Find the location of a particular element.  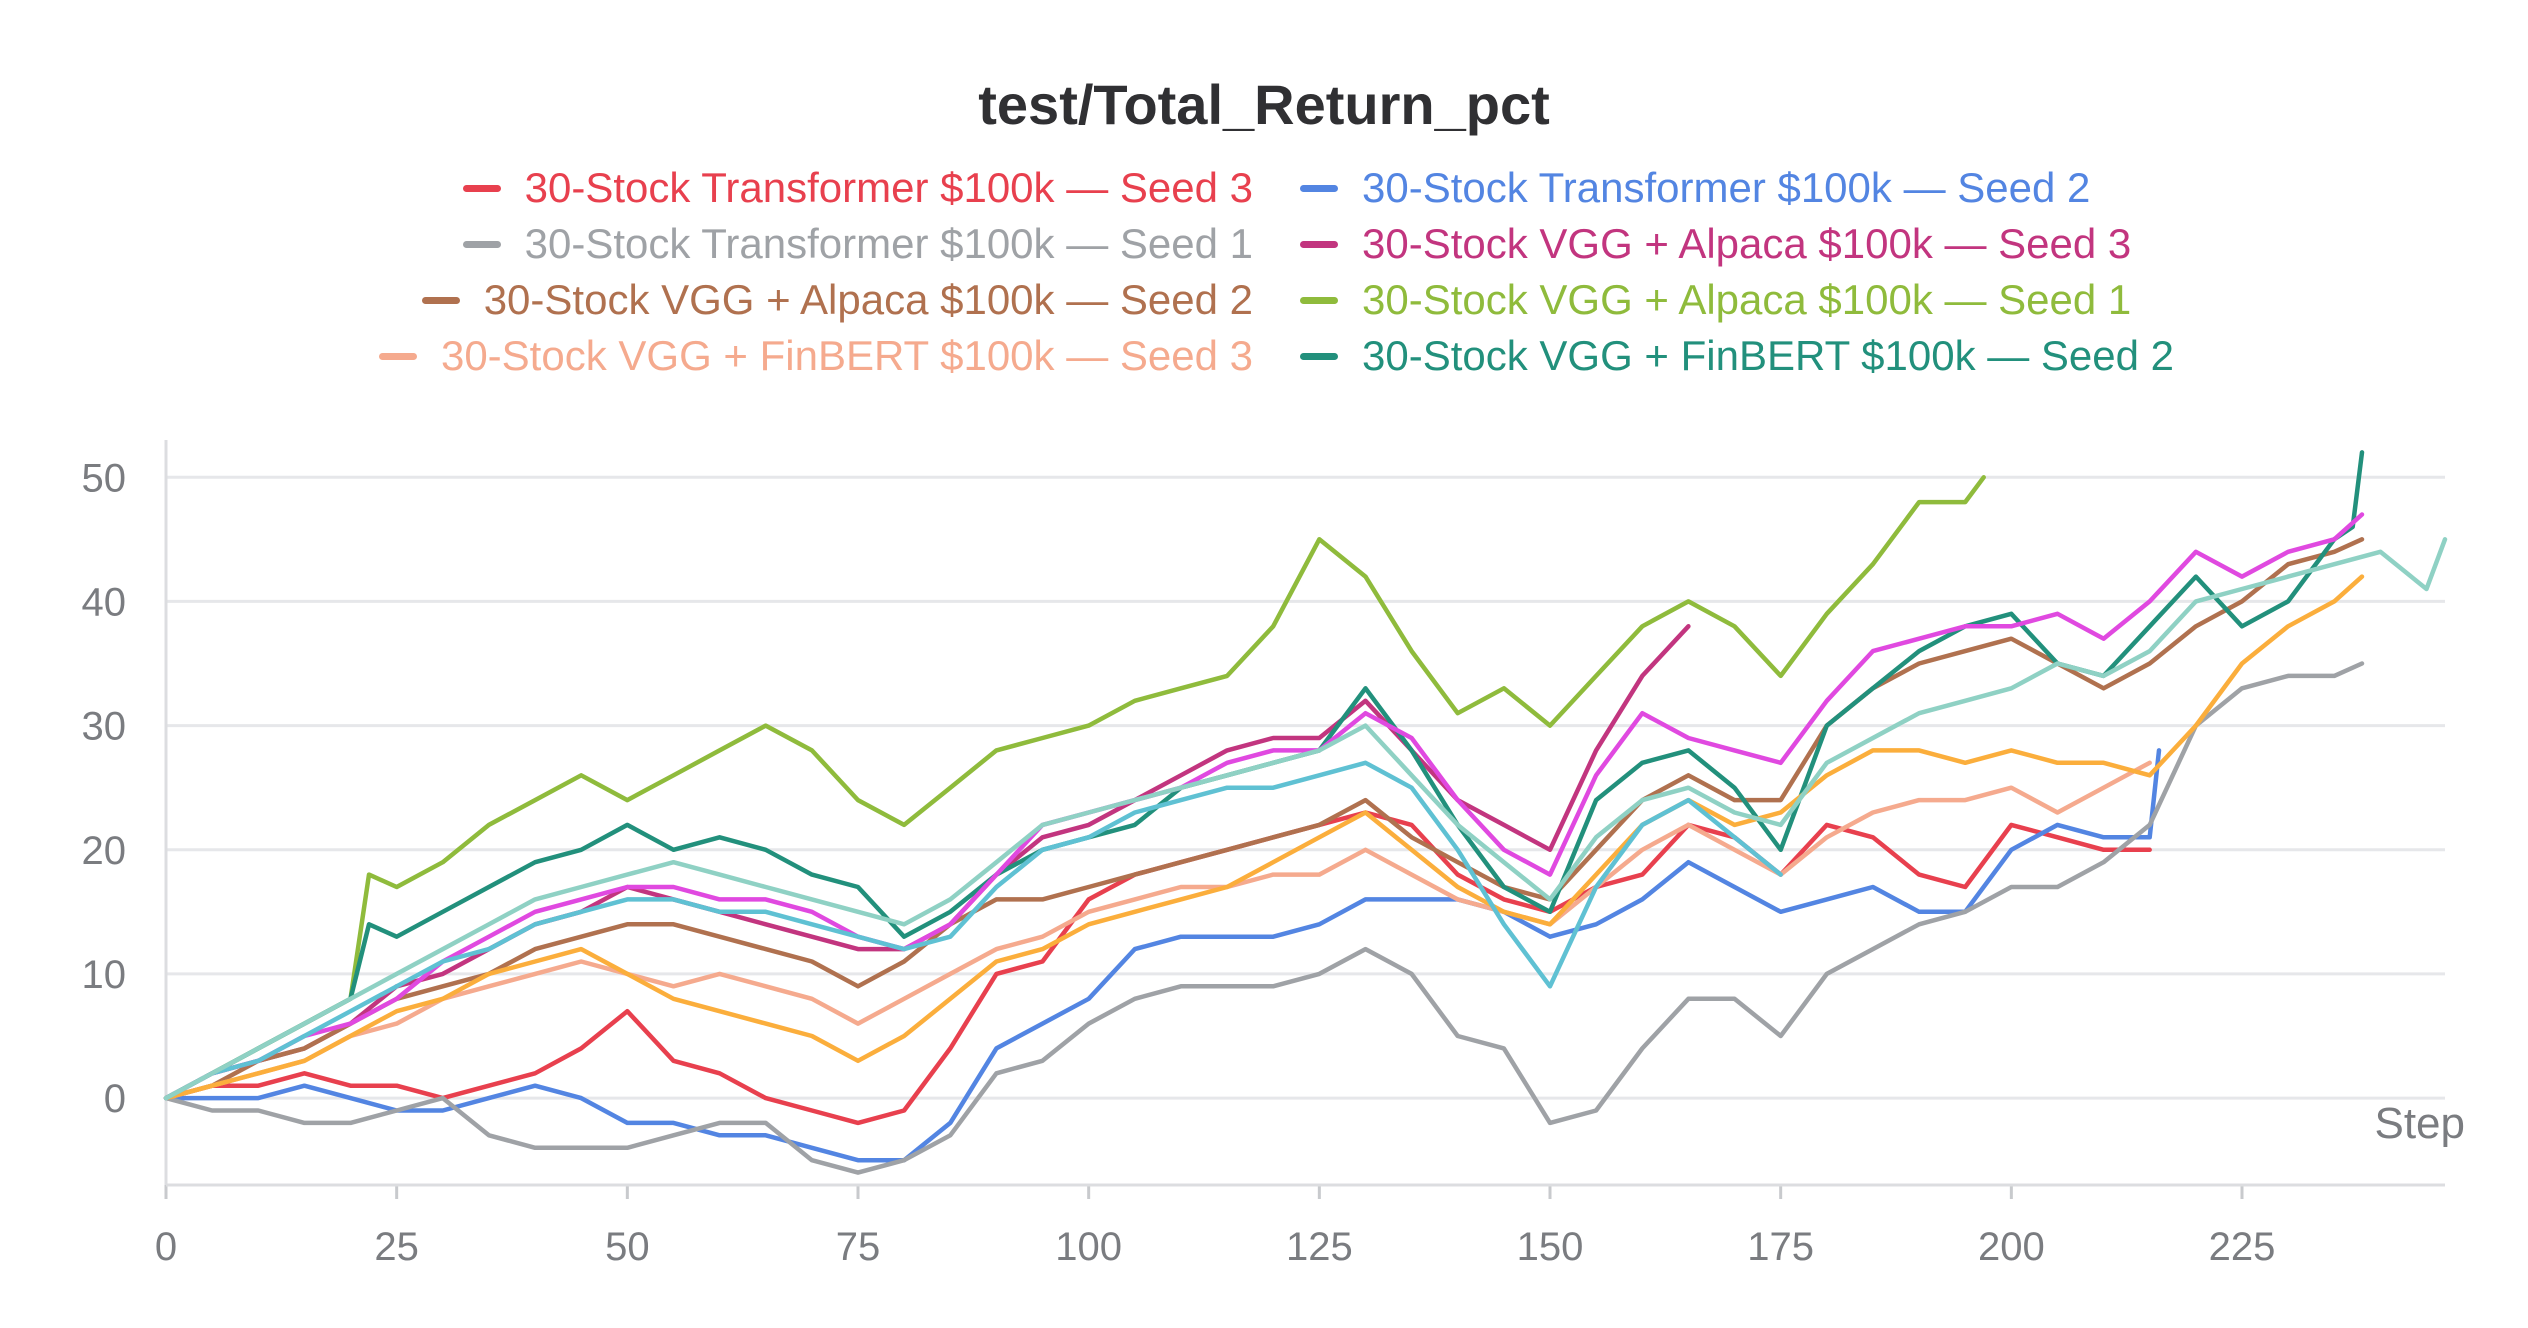

y-tick-label: 30 is located at coordinates (104, 727).